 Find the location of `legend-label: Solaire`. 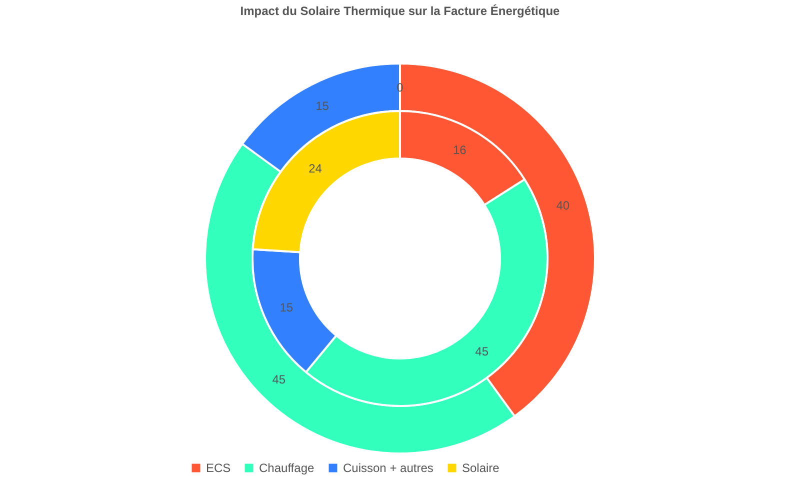

legend-label: Solaire is located at coordinates (481, 468).